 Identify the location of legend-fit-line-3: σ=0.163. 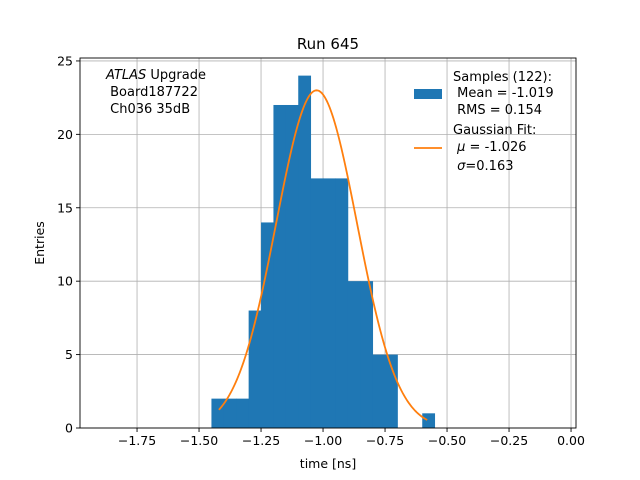
(483, 166).